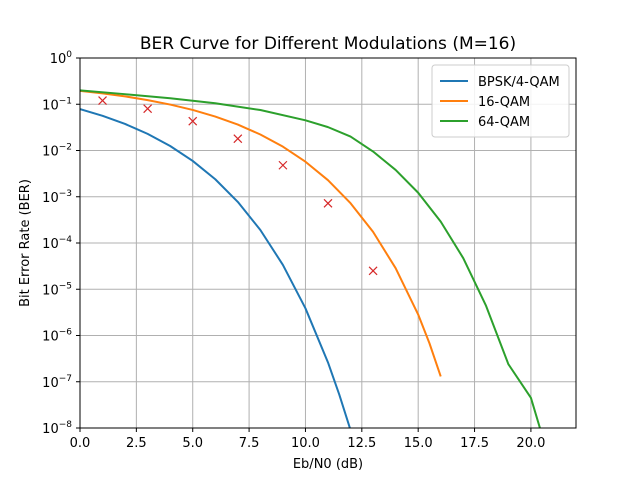 This screenshot has width=640, height=480. Describe the element at coordinates (80, 443) in the screenshot. I see `x-tick-label: 0.0` at that location.